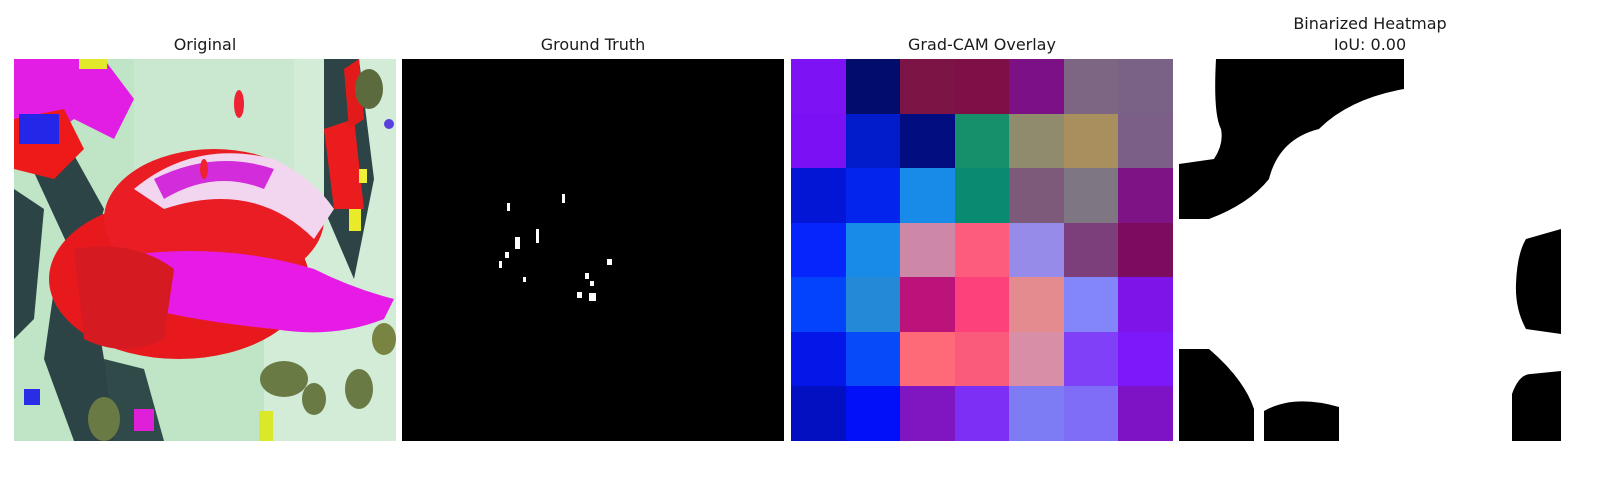  I want to click on gradcam-cell-r3-c1, so click(873, 250).